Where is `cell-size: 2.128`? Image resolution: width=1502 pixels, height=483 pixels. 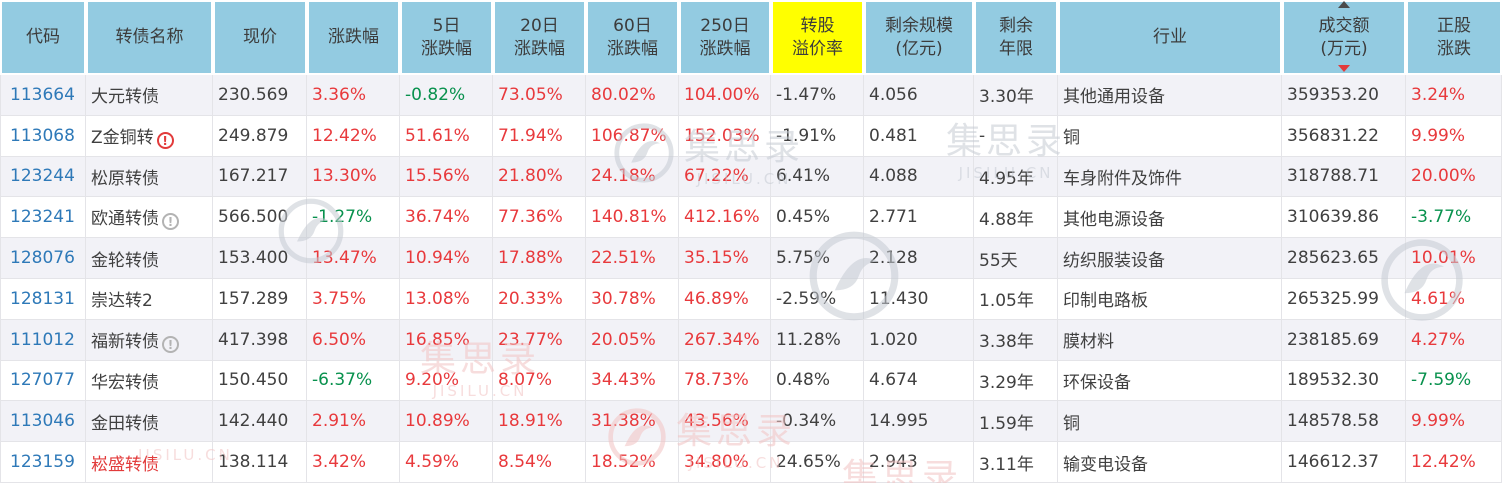
cell-size: 2.128 is located at coordinates (919, 258).